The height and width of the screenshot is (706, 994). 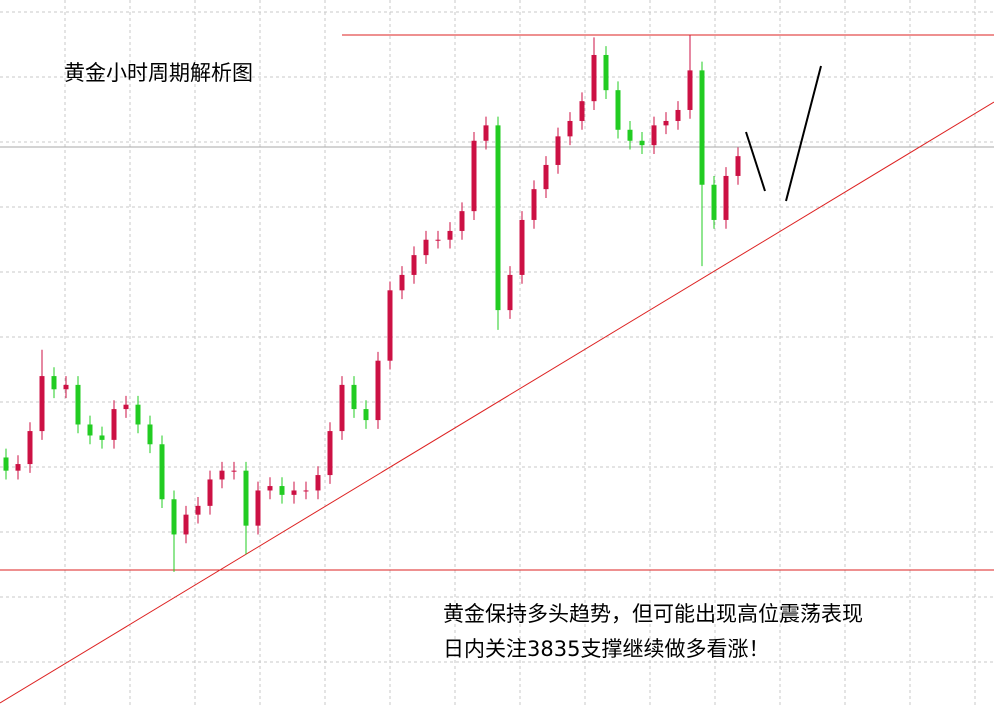 What do you see at coordinates (158, 73) in the screenshot?
I see `chart-title: 黄金小时周期解析图` at bounding box center [158, 73].